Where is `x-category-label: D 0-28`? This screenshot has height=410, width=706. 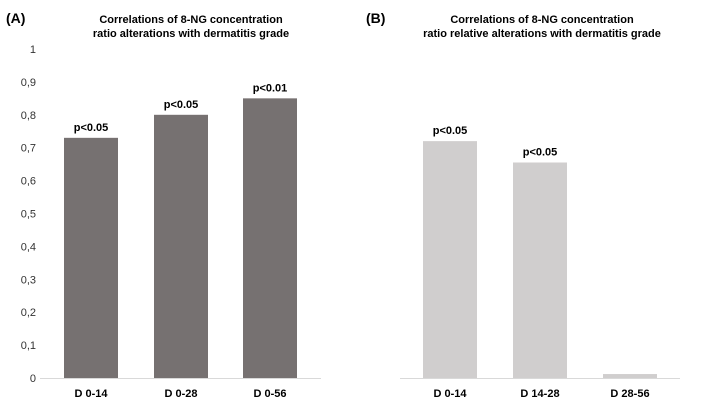 x-category-label: D 0-28 is located at coordinates (180, 394).